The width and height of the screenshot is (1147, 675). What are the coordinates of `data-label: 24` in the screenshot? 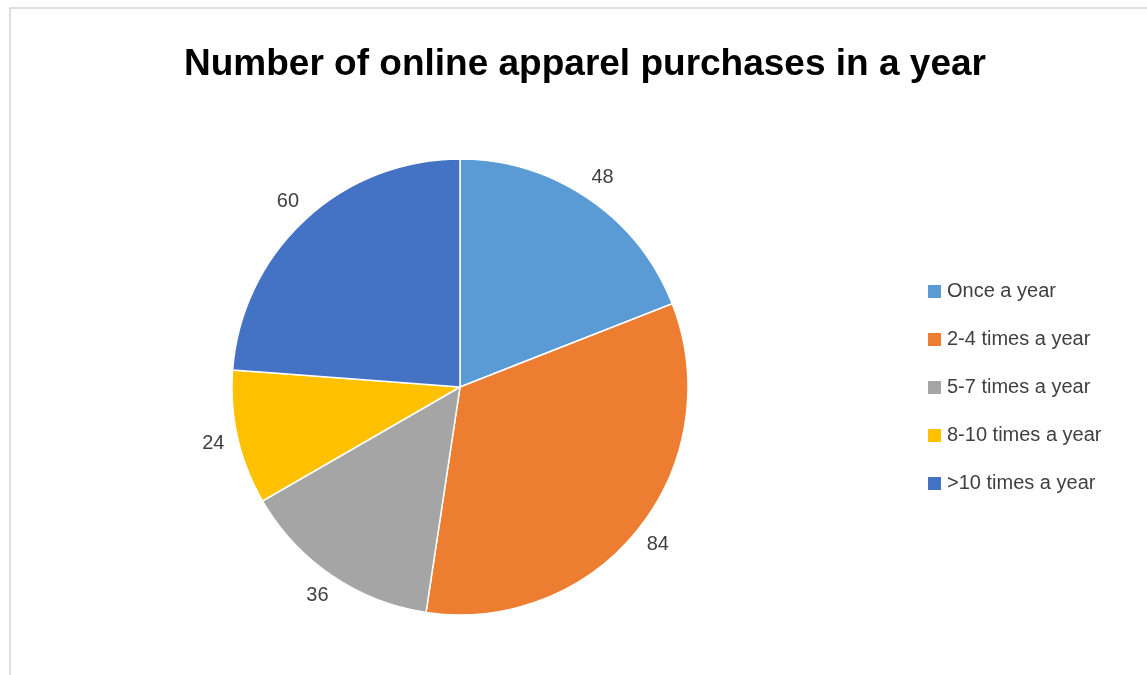 It's located at (213, 441).